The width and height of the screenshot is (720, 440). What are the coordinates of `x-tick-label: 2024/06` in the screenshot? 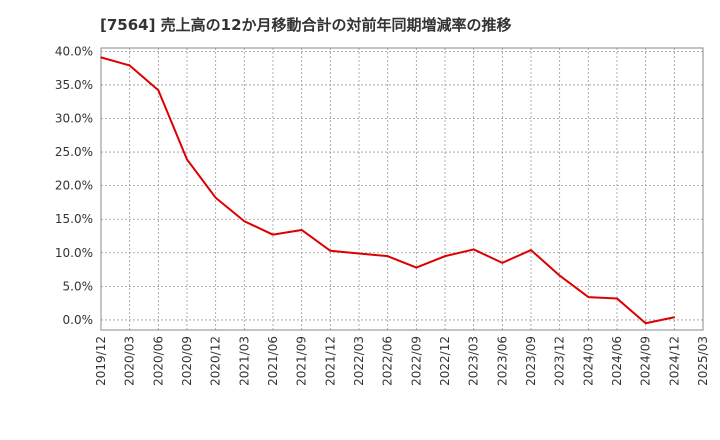 It's located at (617, 361).